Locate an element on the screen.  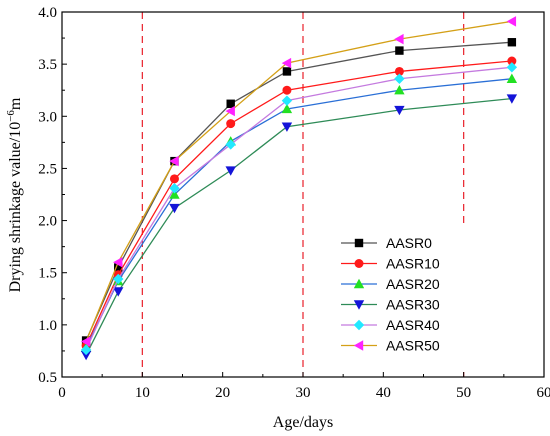
y-tick-label: 1.5 is located at coordinates (47, 274).